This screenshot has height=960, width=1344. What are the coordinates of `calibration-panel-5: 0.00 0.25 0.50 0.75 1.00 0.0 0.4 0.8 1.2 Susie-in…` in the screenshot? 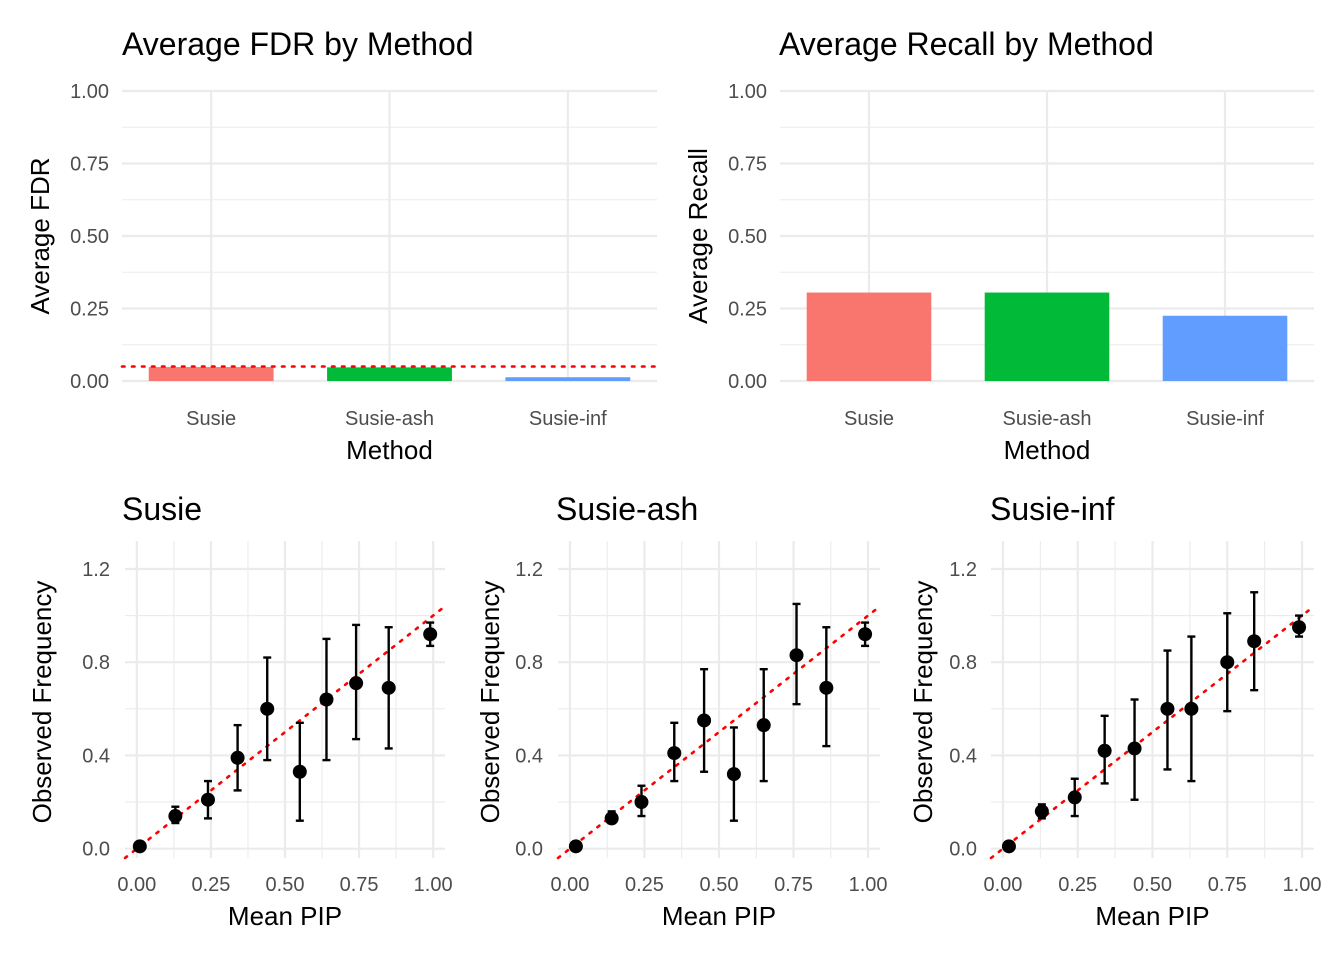 It's located at (1115, 711).